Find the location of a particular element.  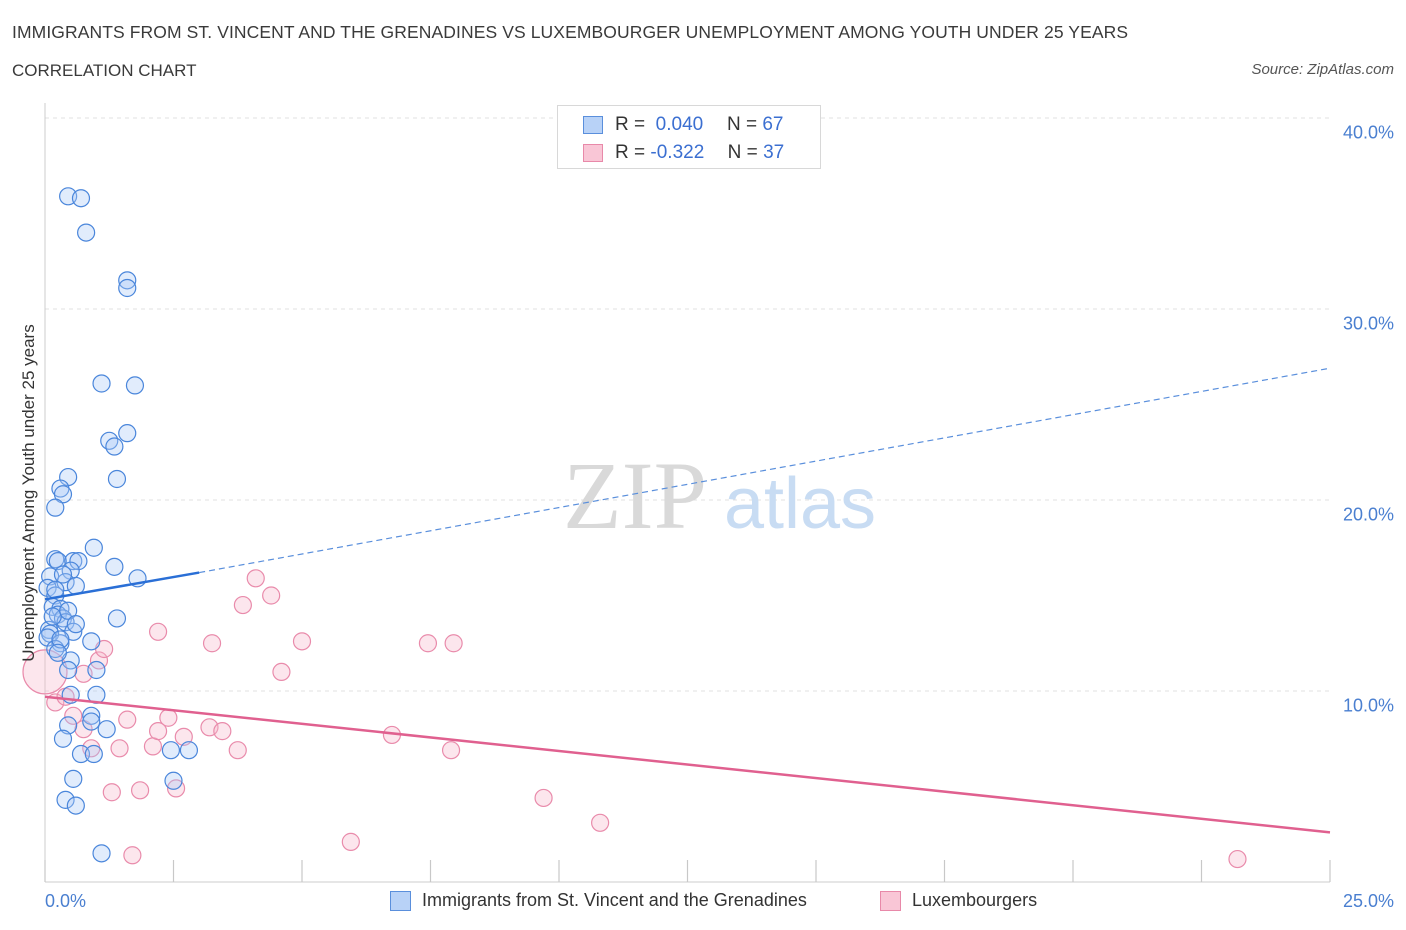

y-tick-label: 10.0% is located at coordinates (1368, 705).